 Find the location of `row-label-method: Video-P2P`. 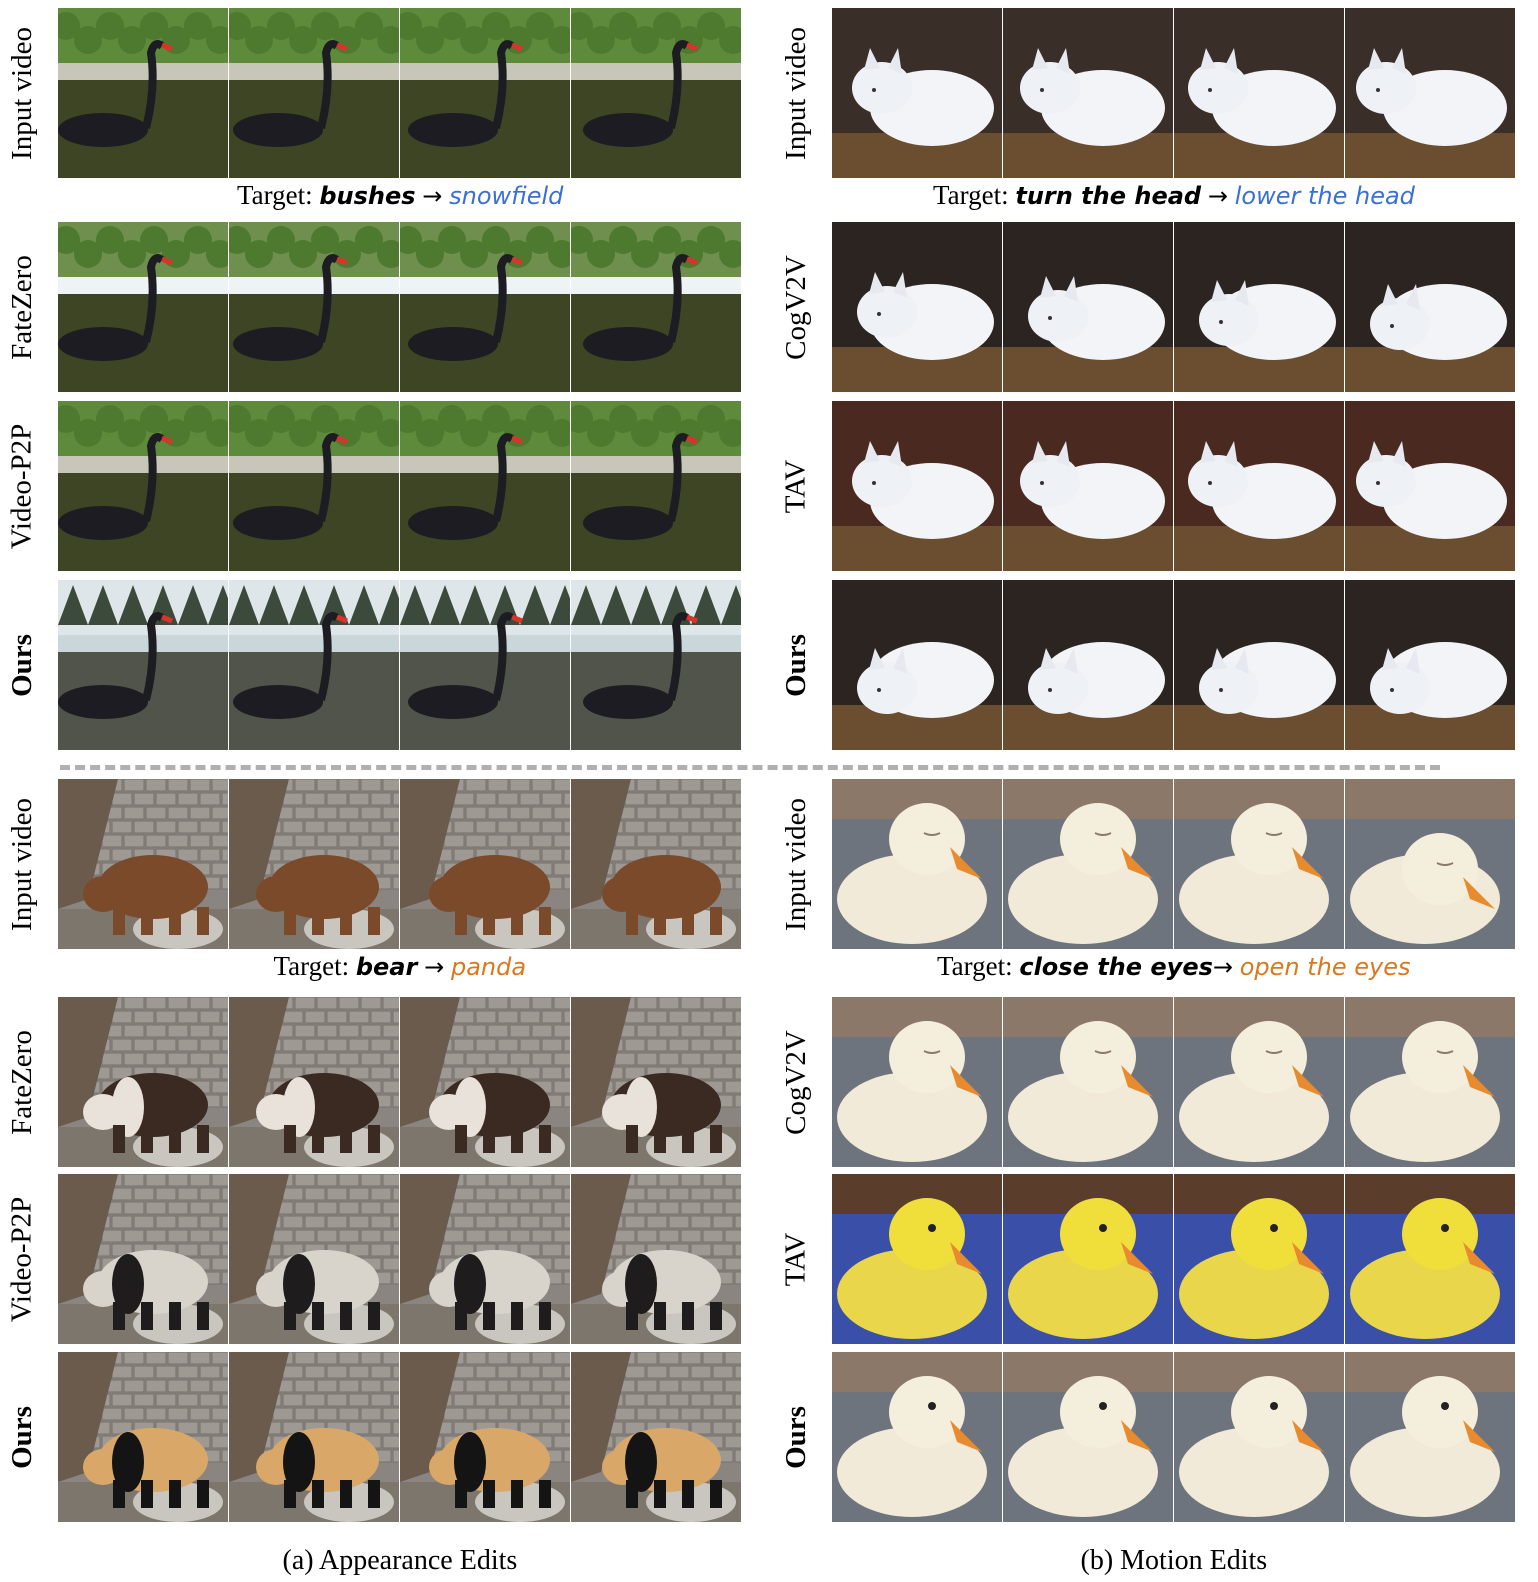

row-label-method: Video-P2P is located at coordinates (22, 1259).